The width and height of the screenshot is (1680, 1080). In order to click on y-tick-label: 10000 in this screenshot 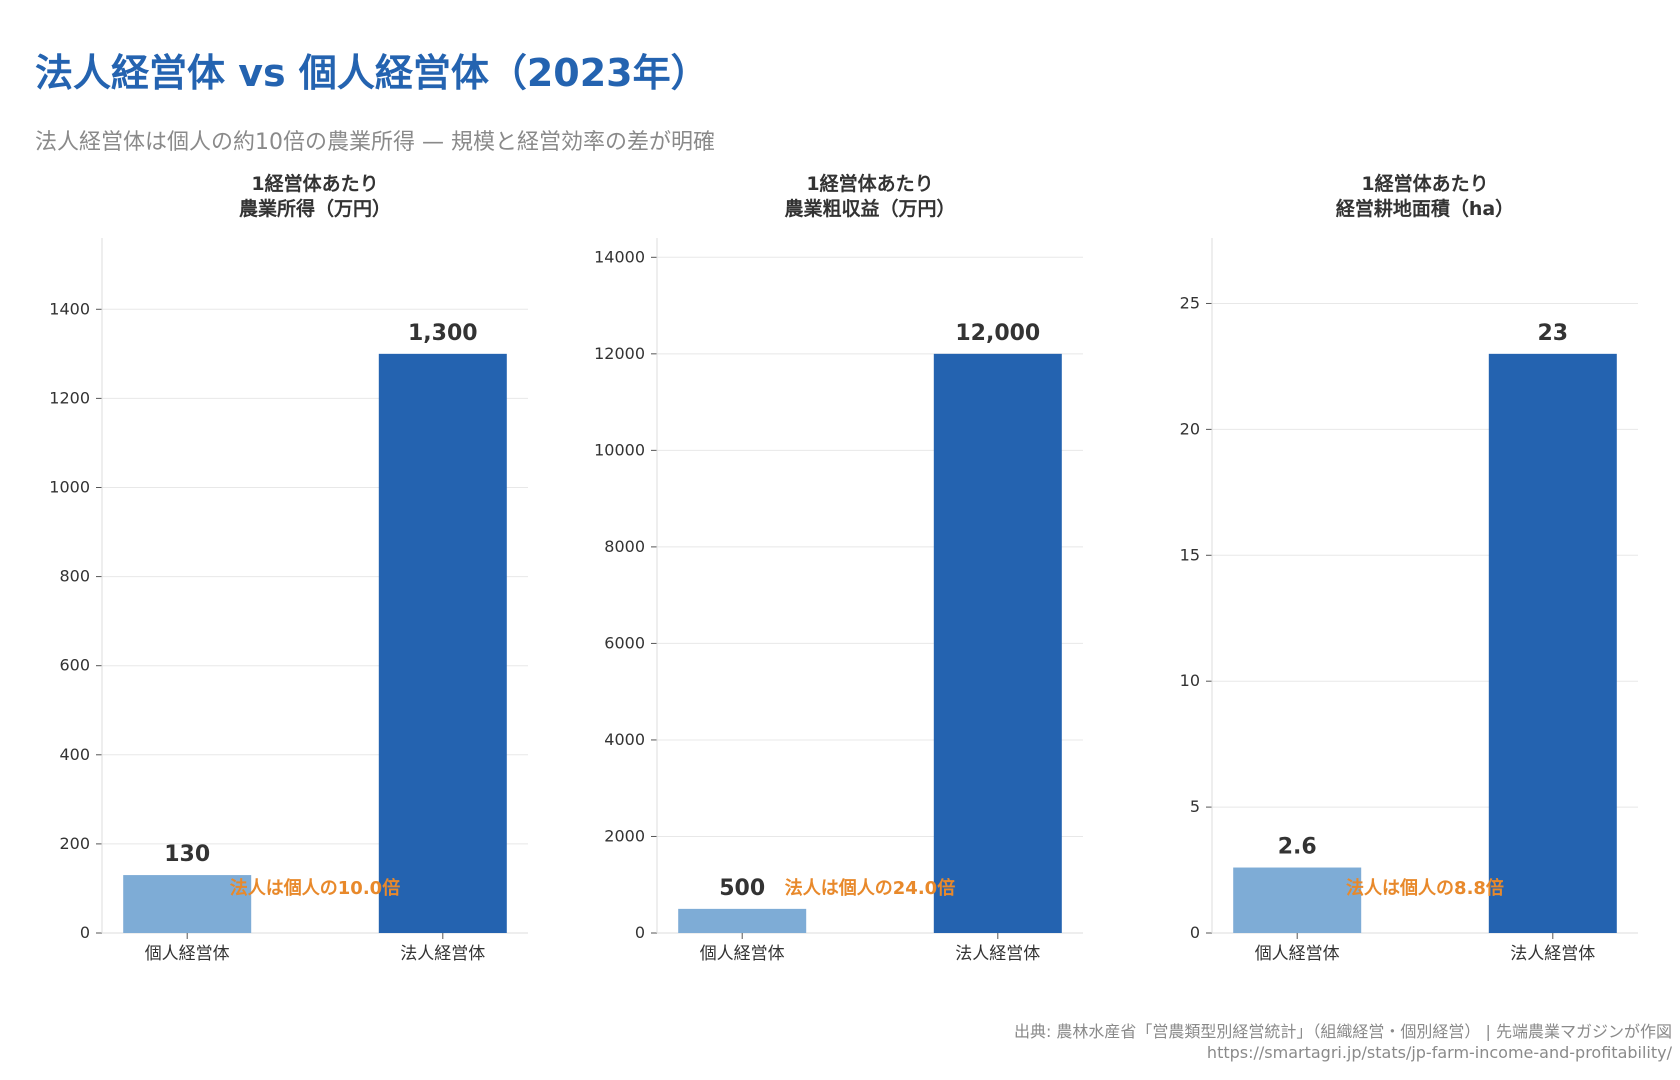, I will do `click(619, 449)`.